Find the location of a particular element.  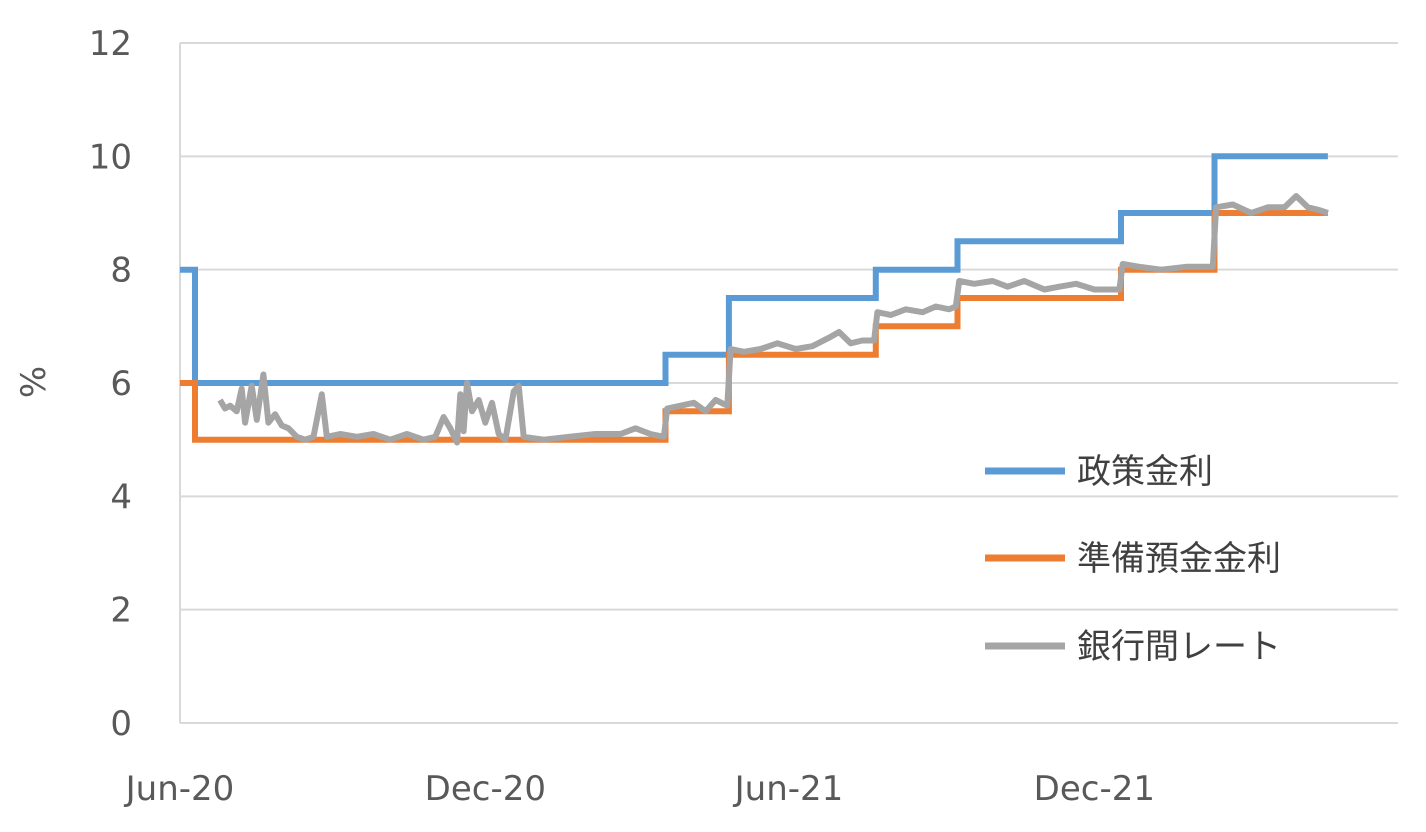

y-axis-title: % is located at coordinates (34, 382).